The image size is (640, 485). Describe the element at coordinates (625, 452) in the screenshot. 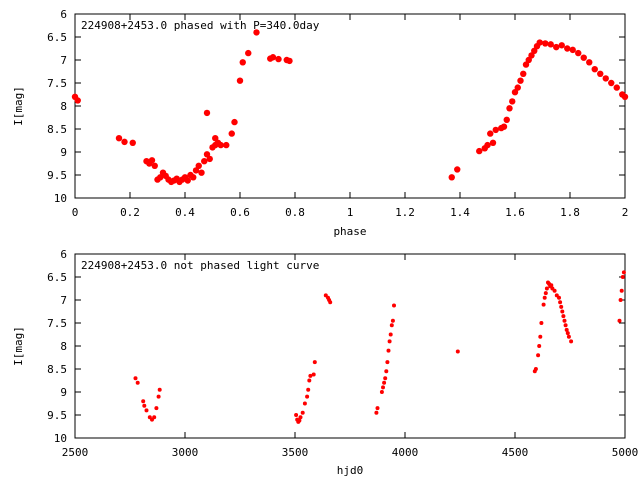

I see `x-tick-label: 5000` at that location.